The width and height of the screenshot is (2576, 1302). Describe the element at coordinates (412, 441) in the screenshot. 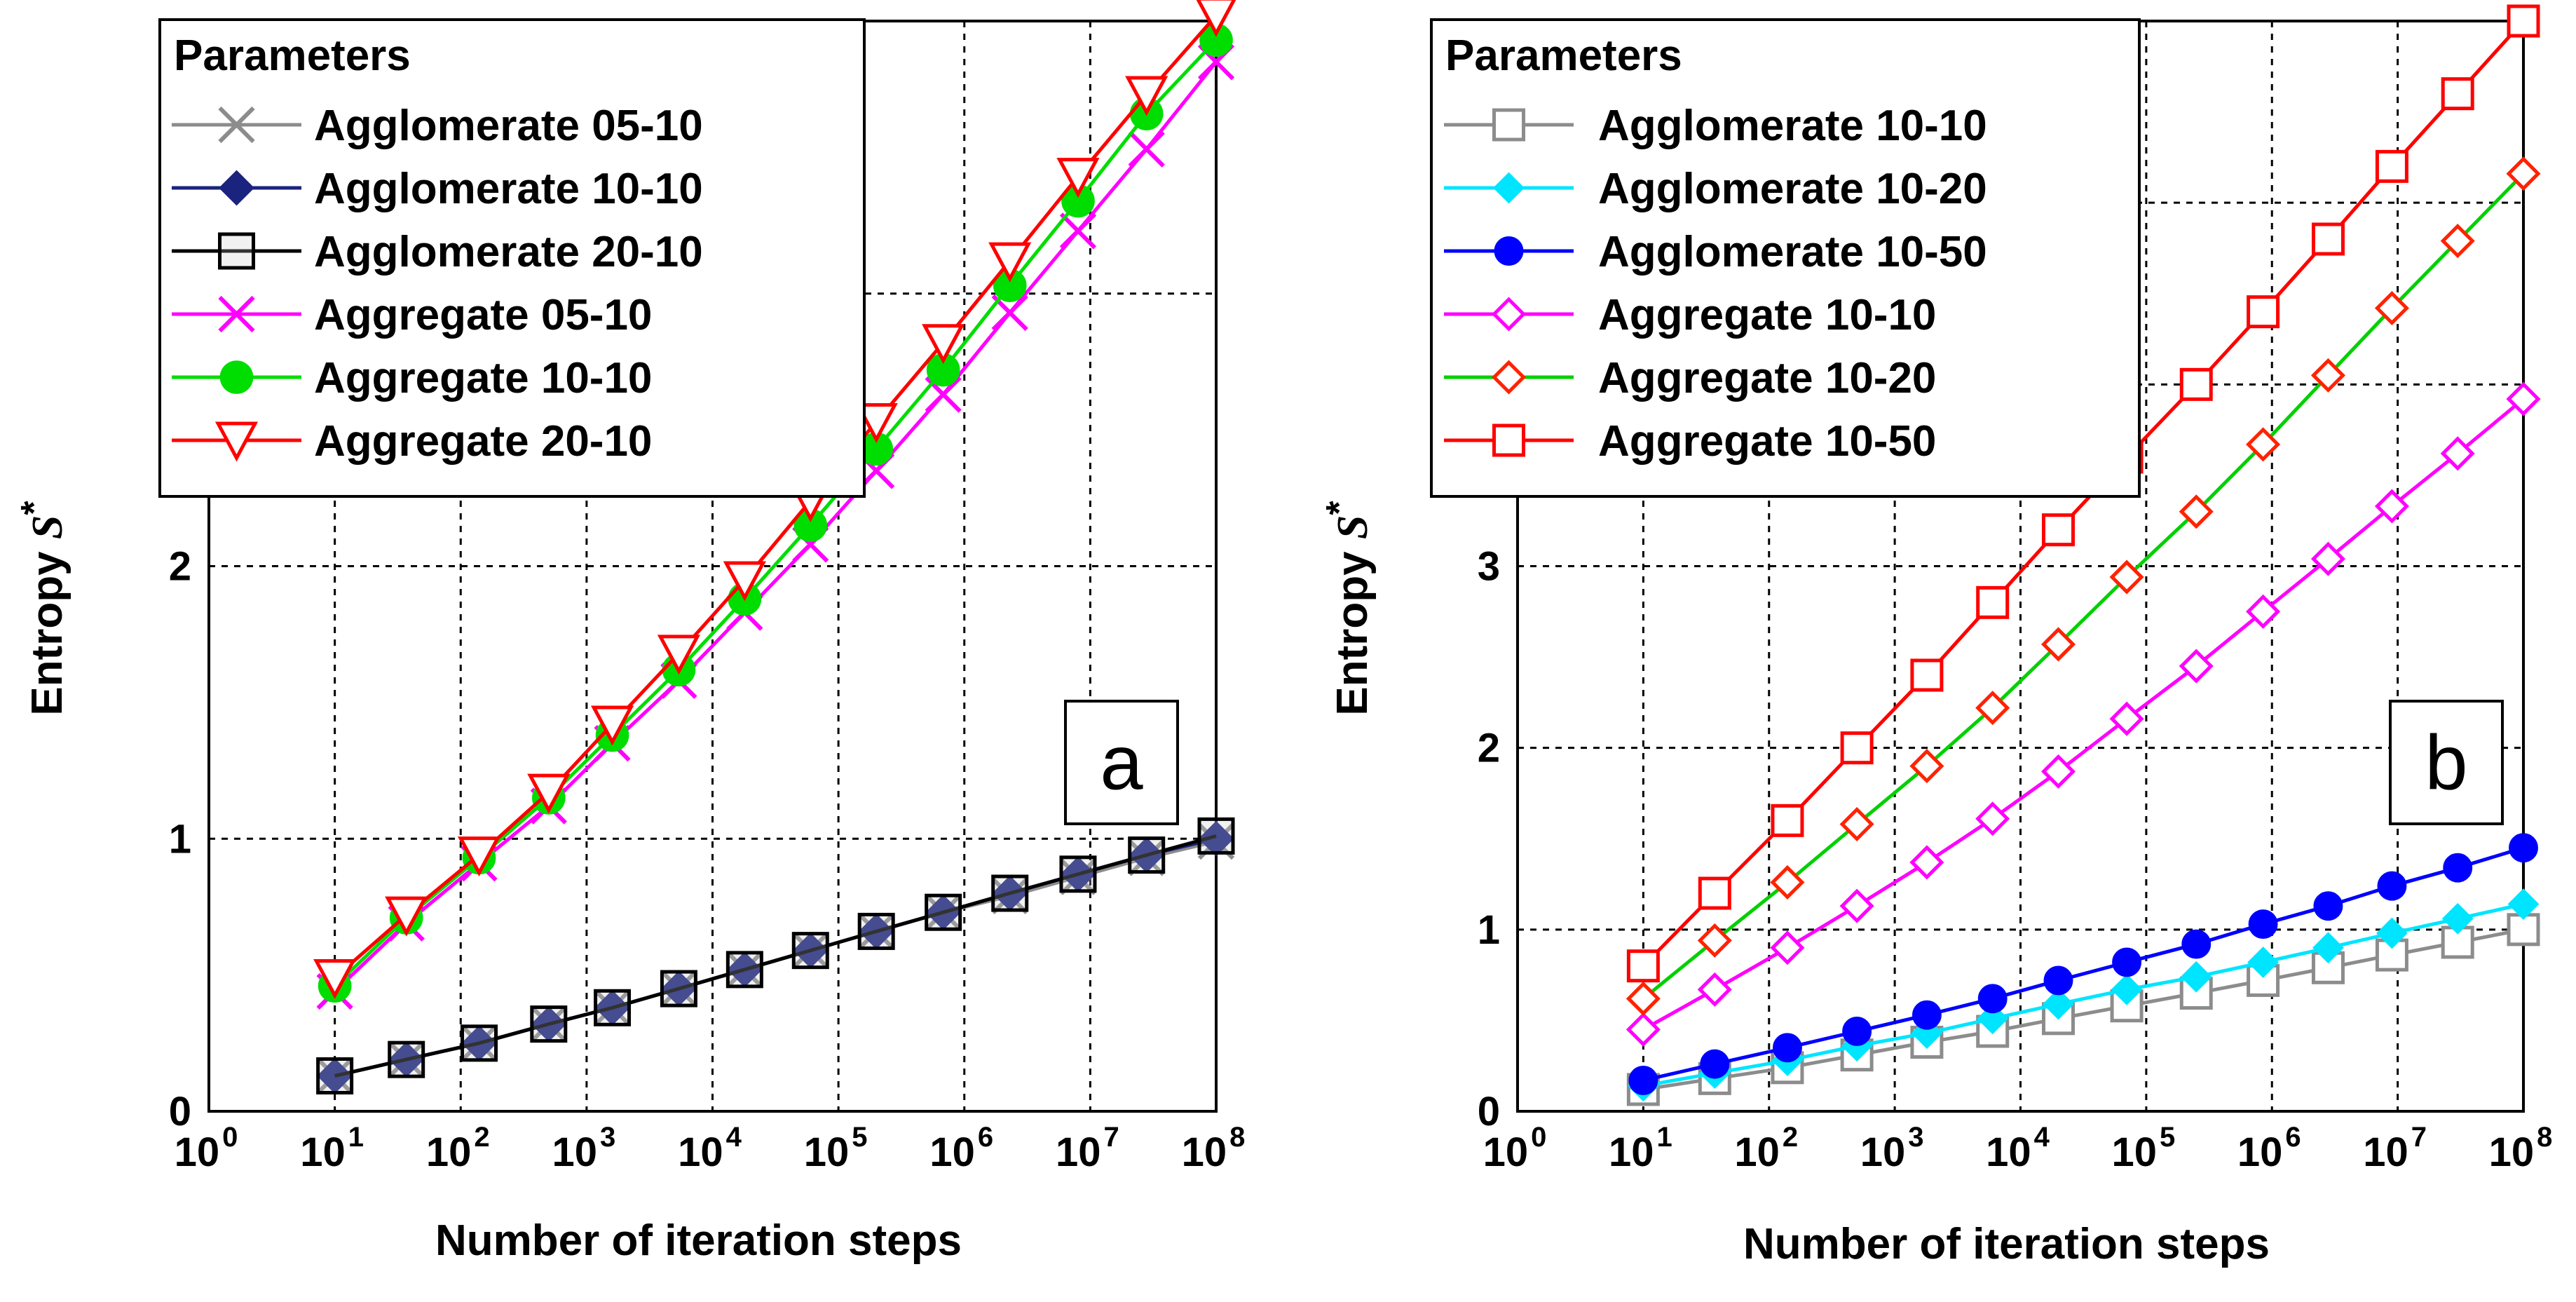

I see `legend-entry: Aggregate 20-10` at that location.